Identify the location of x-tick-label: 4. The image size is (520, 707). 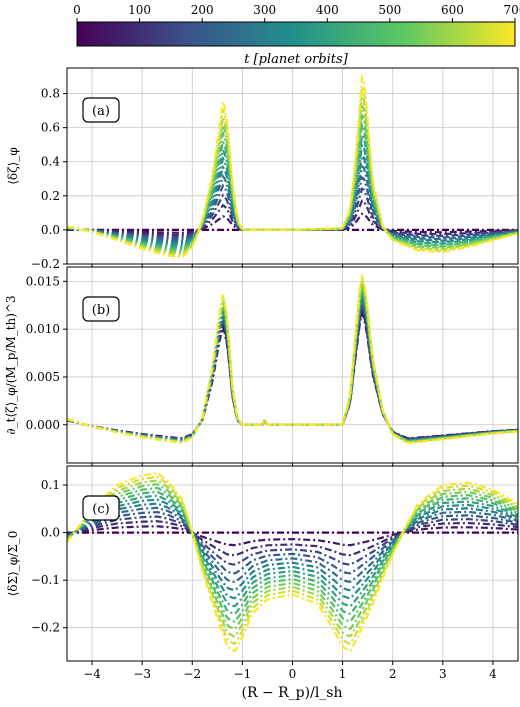
(493, 674).